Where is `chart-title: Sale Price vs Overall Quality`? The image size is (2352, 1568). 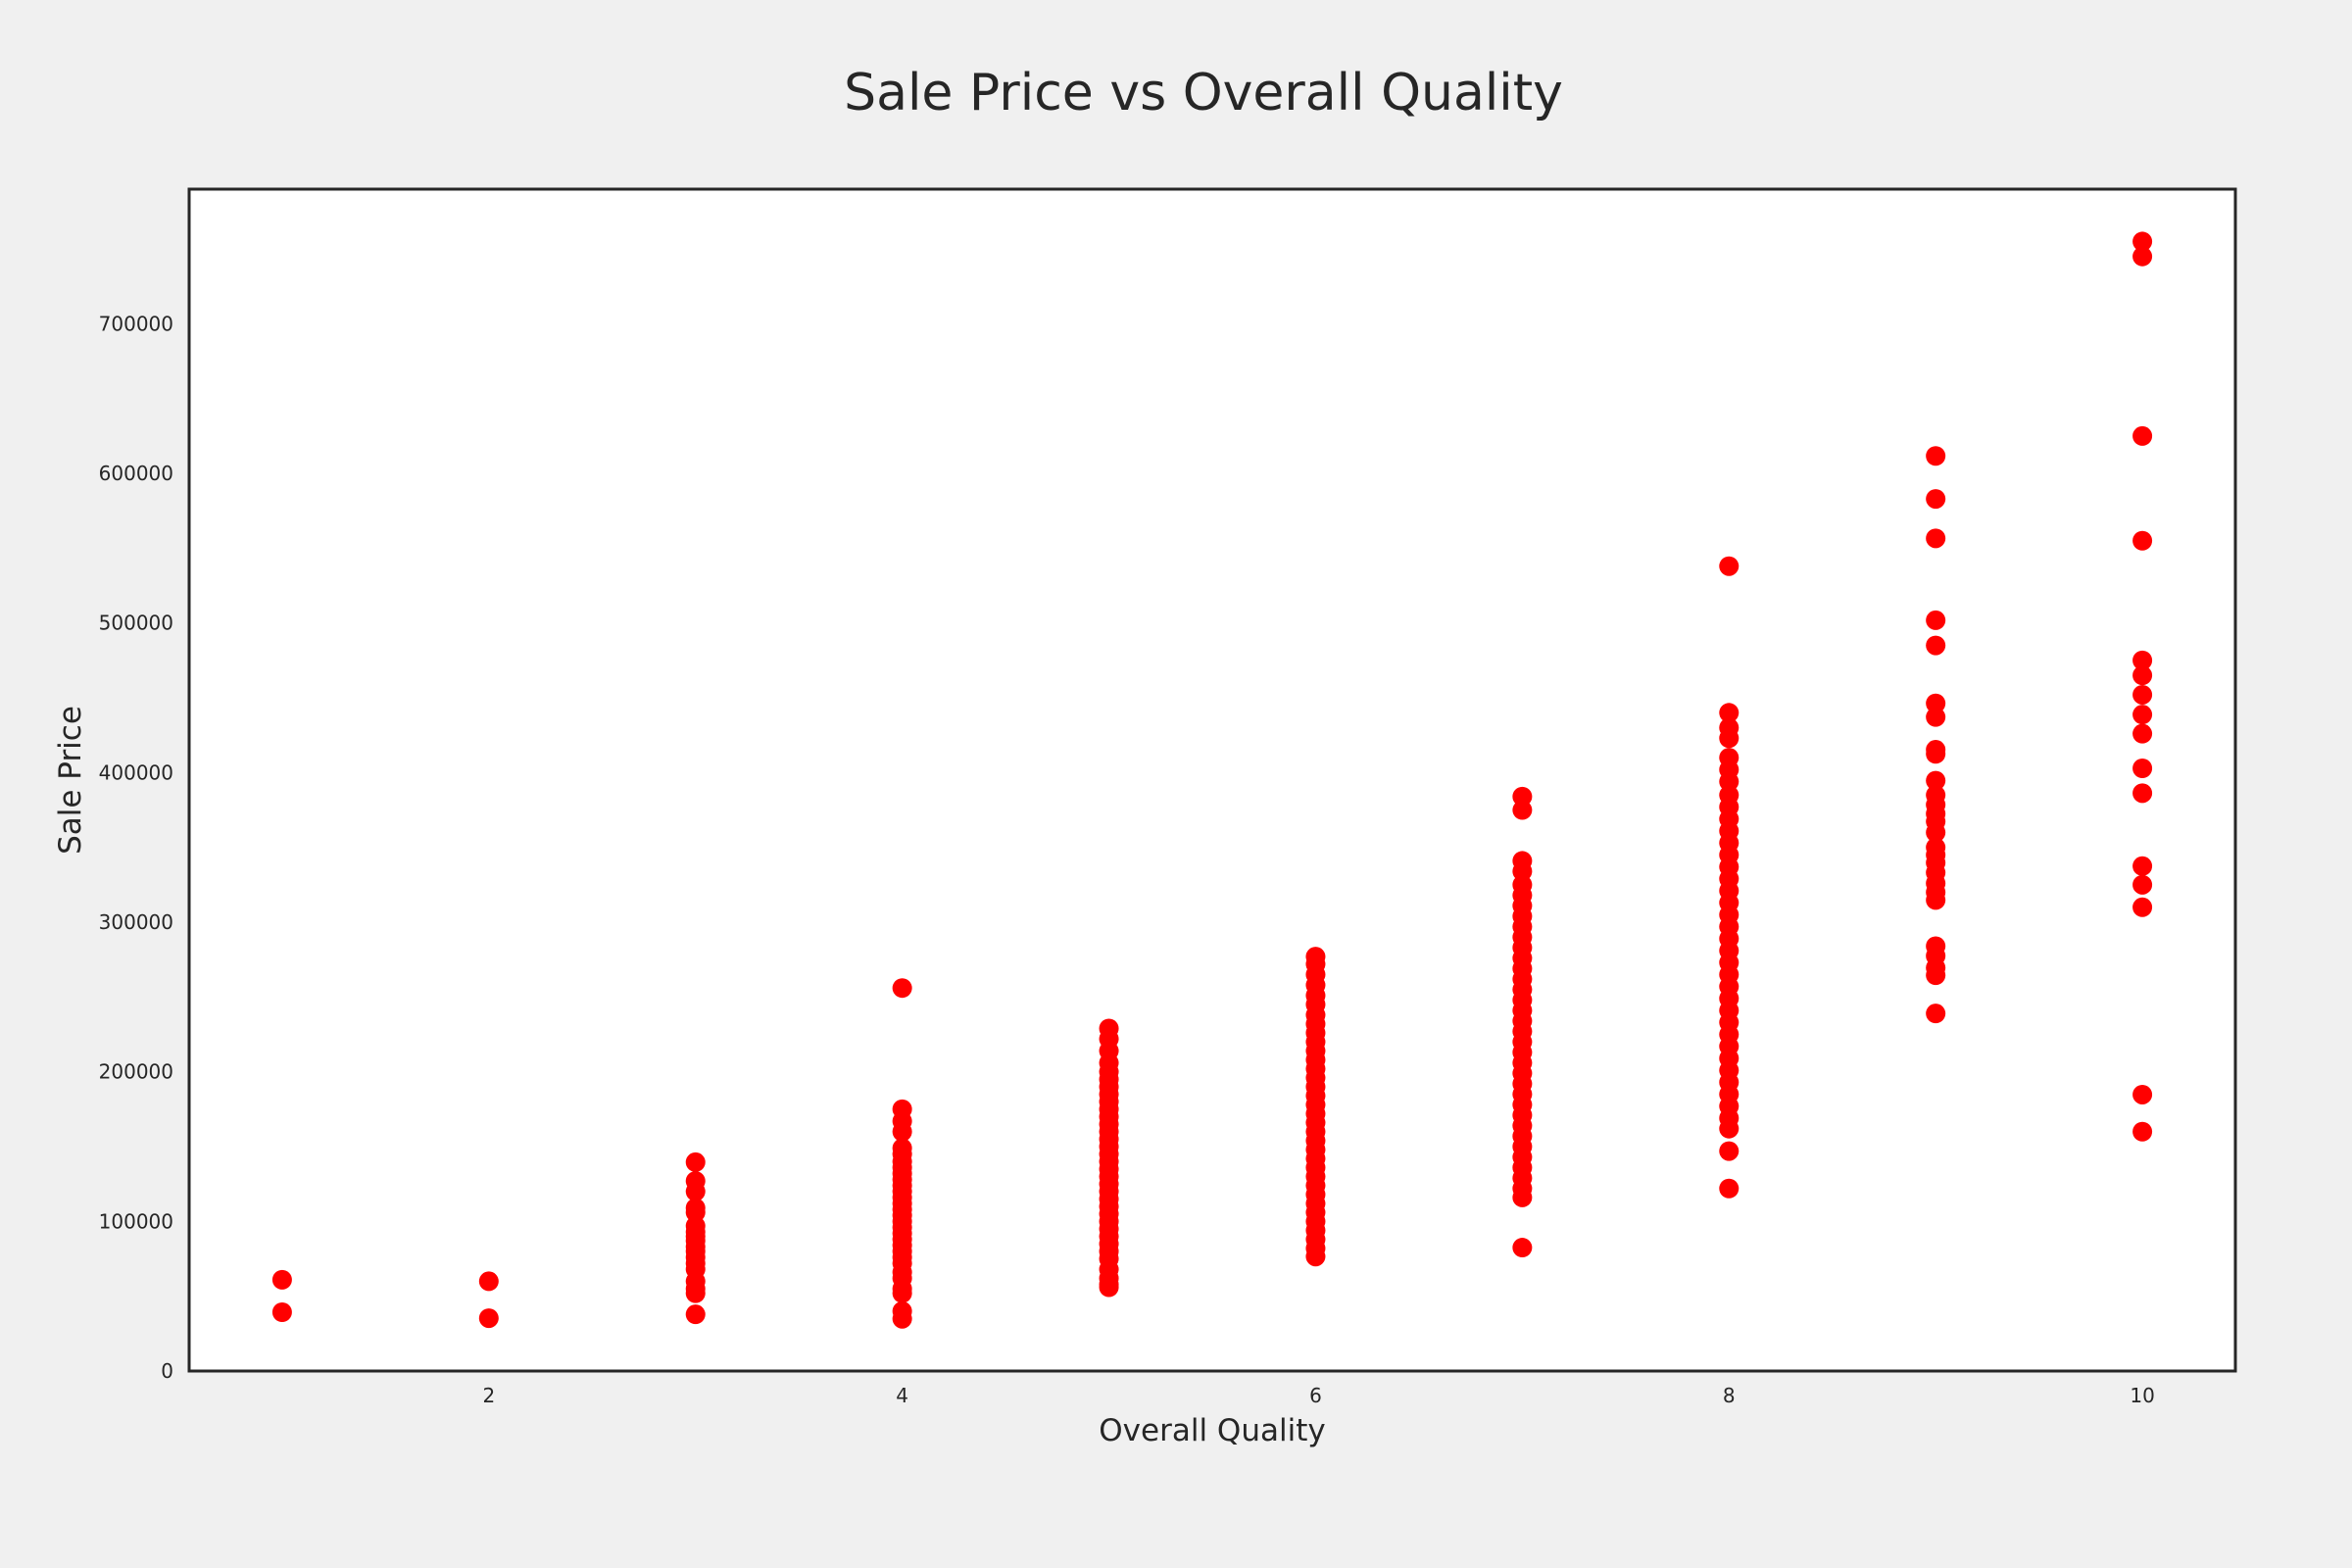 chart-title: Sale Price vs Overall Quality is located at coordinates (1203, 93).